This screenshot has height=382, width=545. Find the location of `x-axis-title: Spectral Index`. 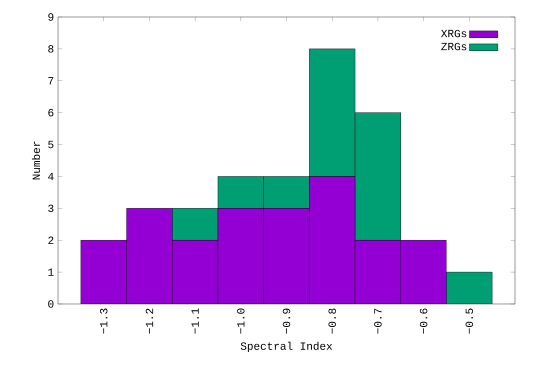

x-axis-title: Spectral Index is located at coordinates (286, 347).